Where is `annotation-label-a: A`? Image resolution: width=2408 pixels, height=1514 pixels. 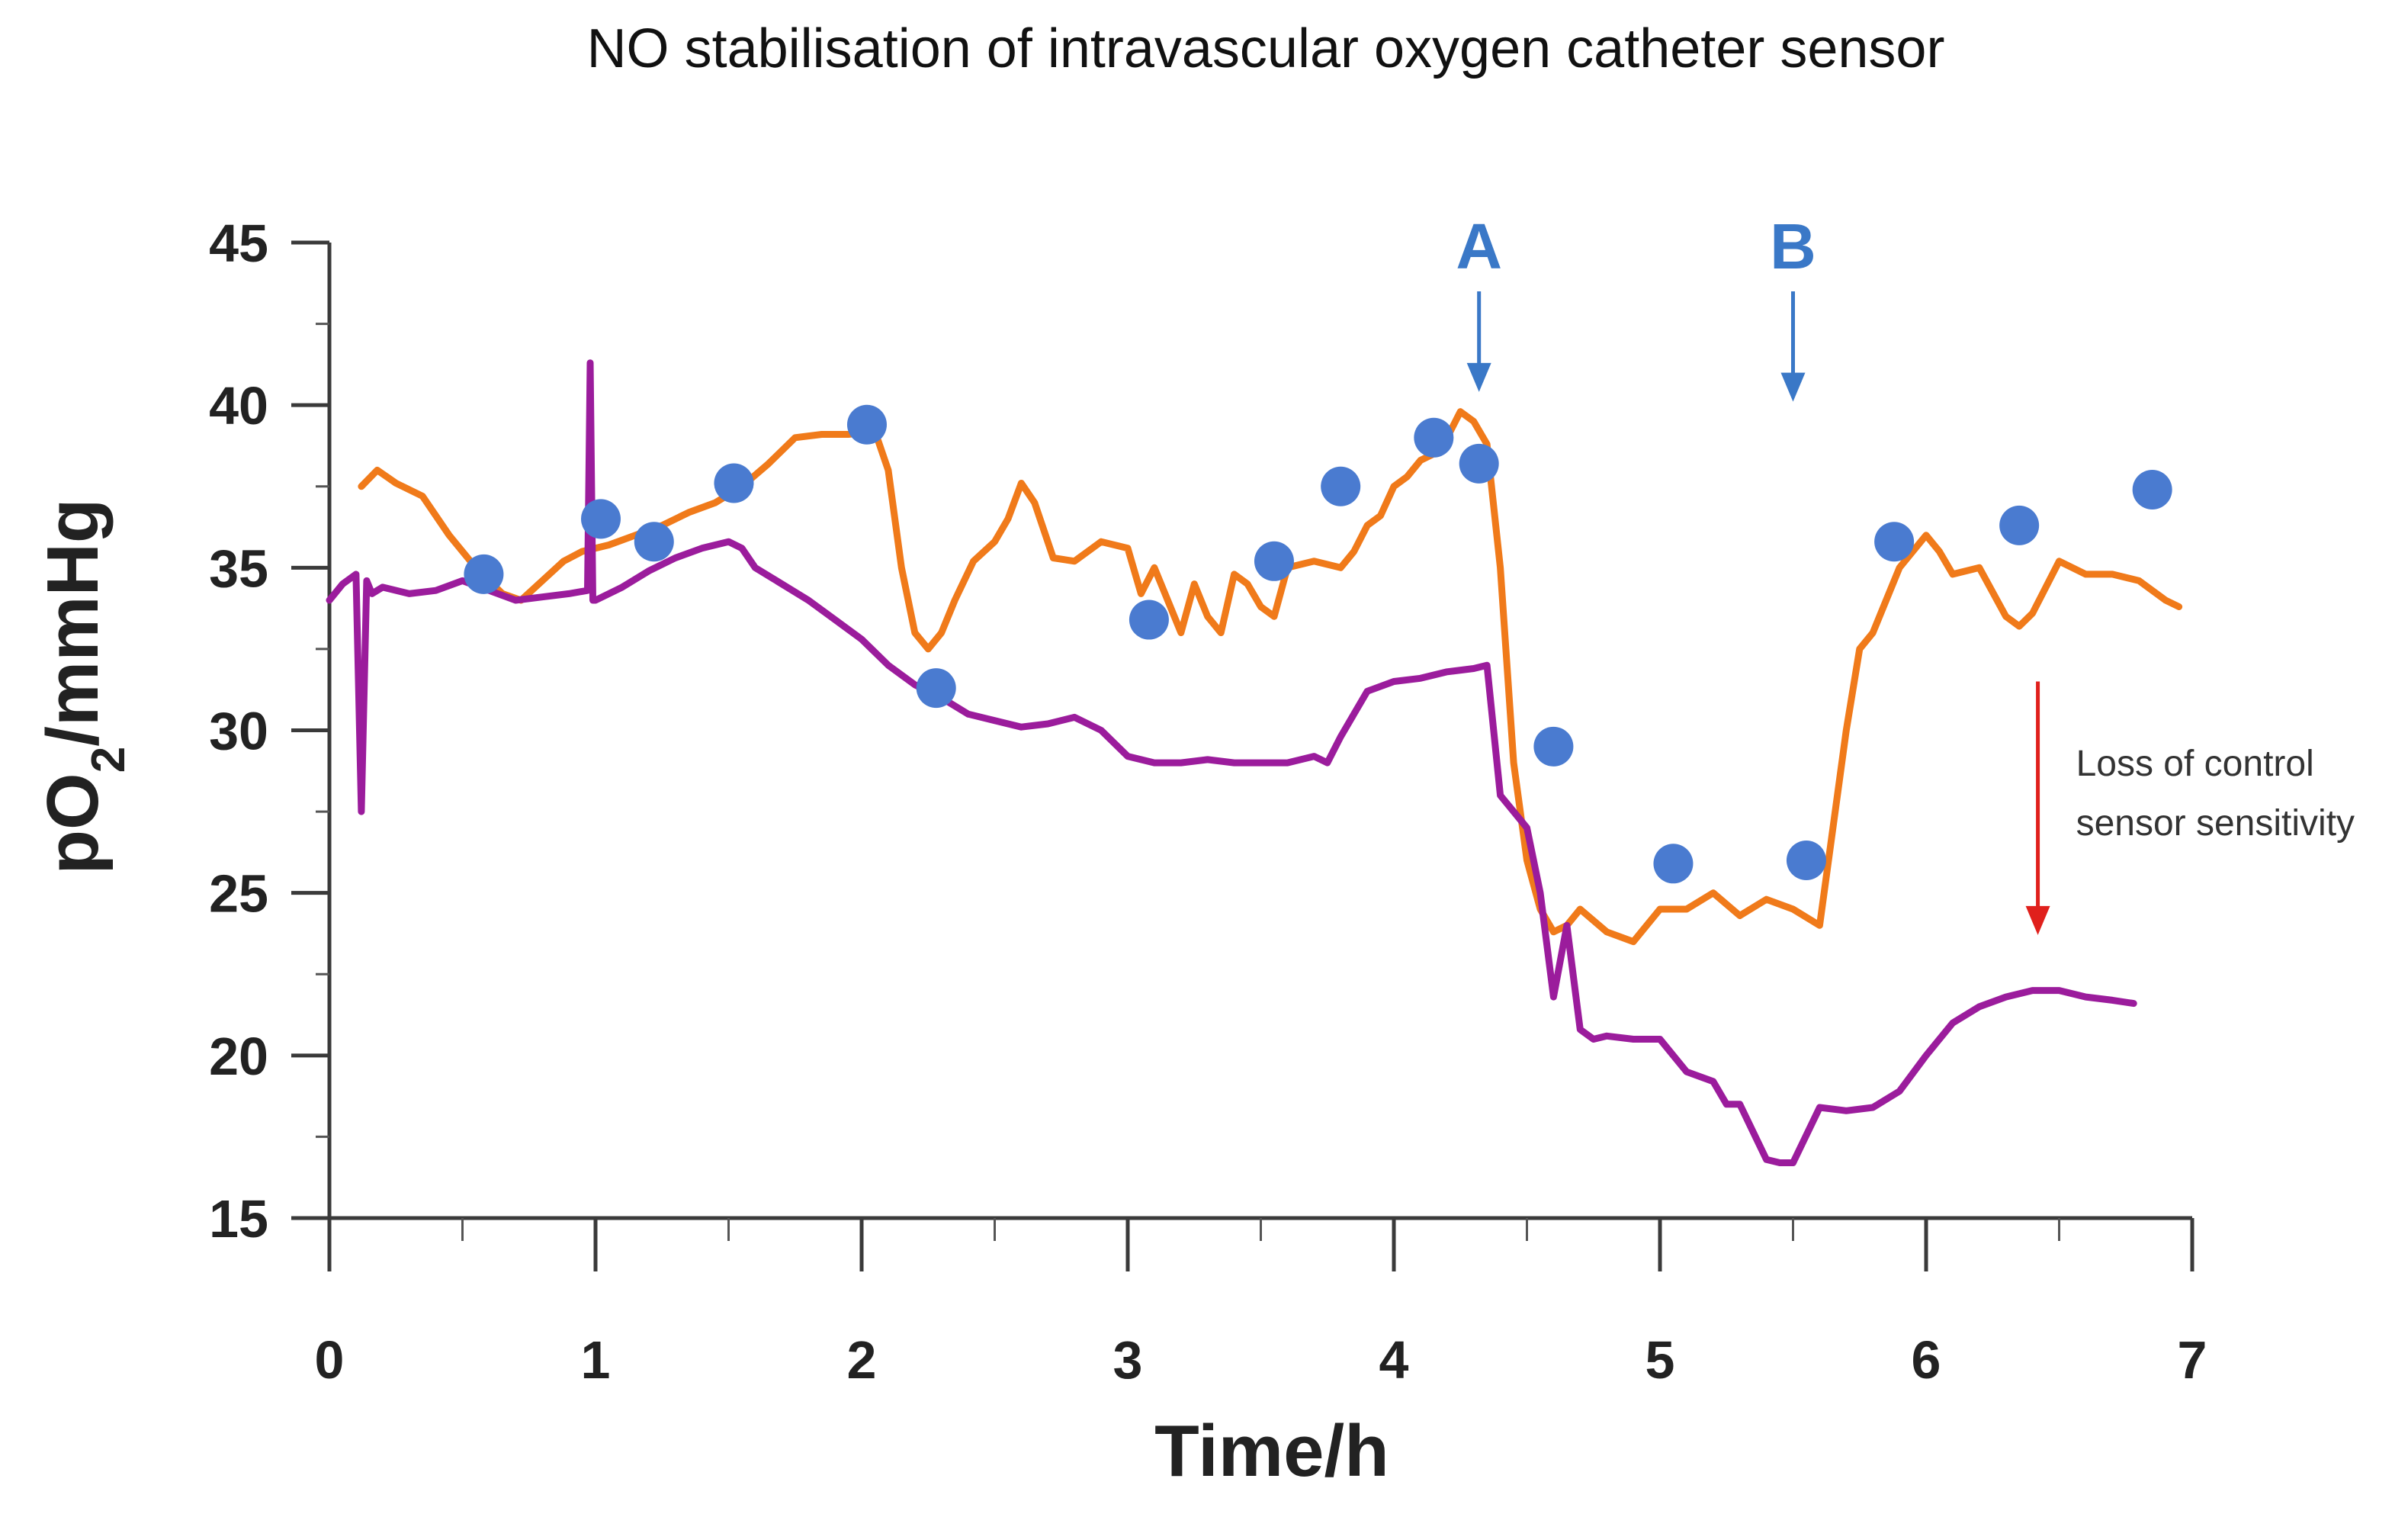 annotation-label-a: A is located at coordinates (1479, 247).